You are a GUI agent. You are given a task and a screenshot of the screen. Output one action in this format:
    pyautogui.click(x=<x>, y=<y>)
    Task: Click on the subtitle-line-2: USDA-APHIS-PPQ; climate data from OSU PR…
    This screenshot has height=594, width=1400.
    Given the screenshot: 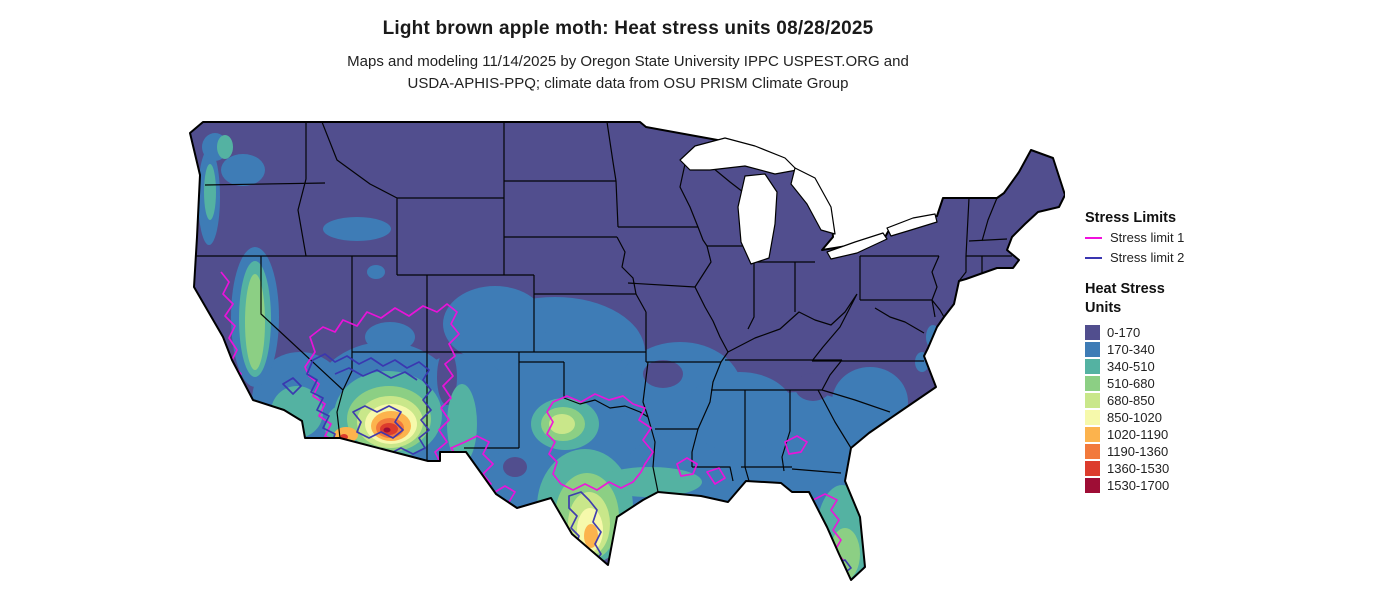 What is the action you would take?
    pyautogui.click(x=628, y=83)
    